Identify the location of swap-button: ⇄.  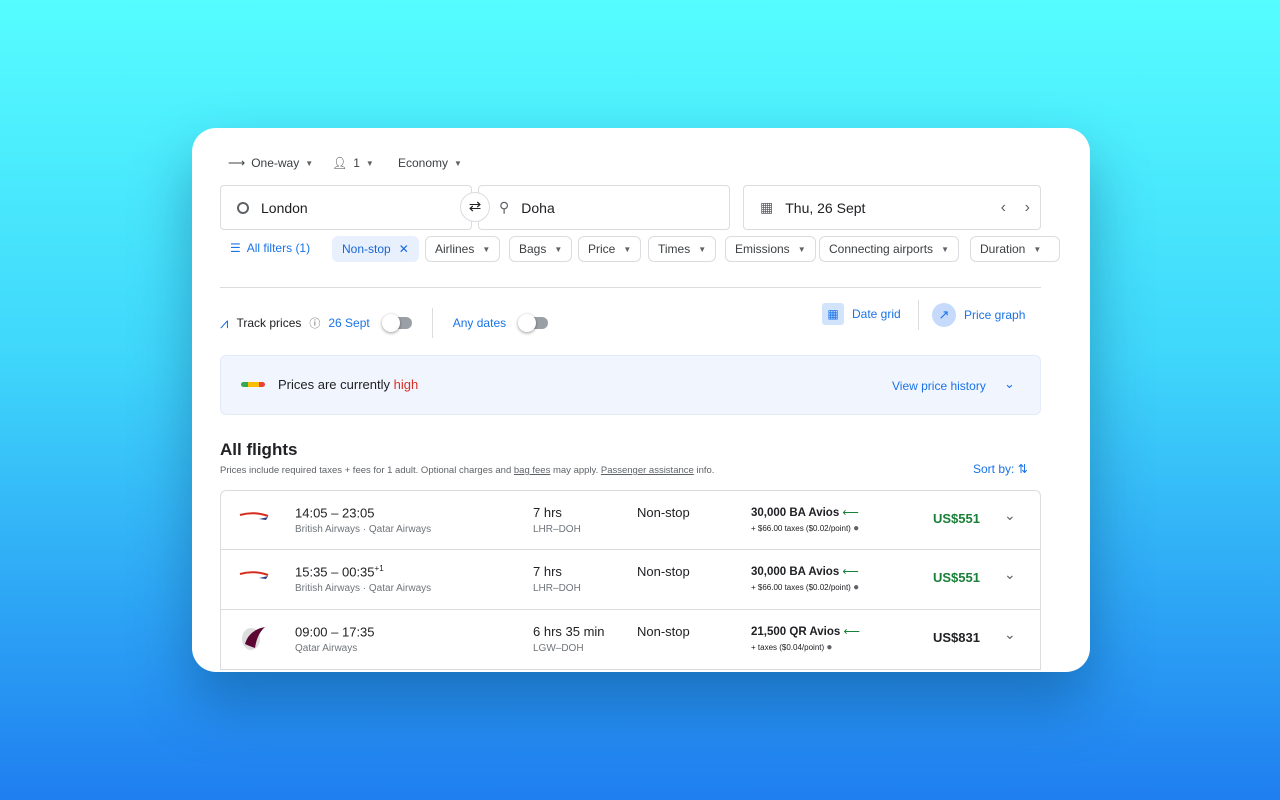
(475, 207).